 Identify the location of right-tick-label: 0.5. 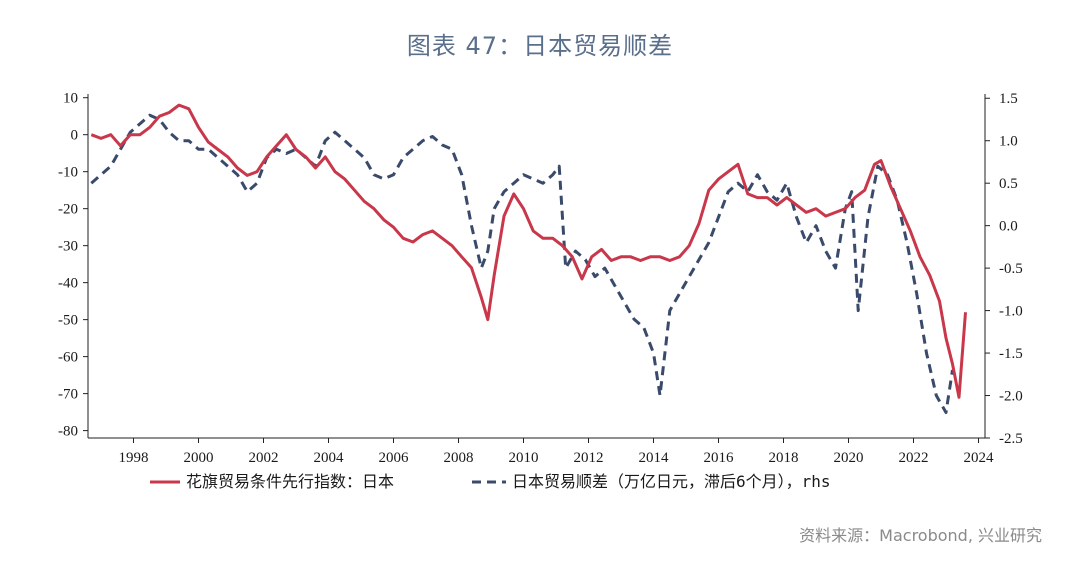
(1008, 184).